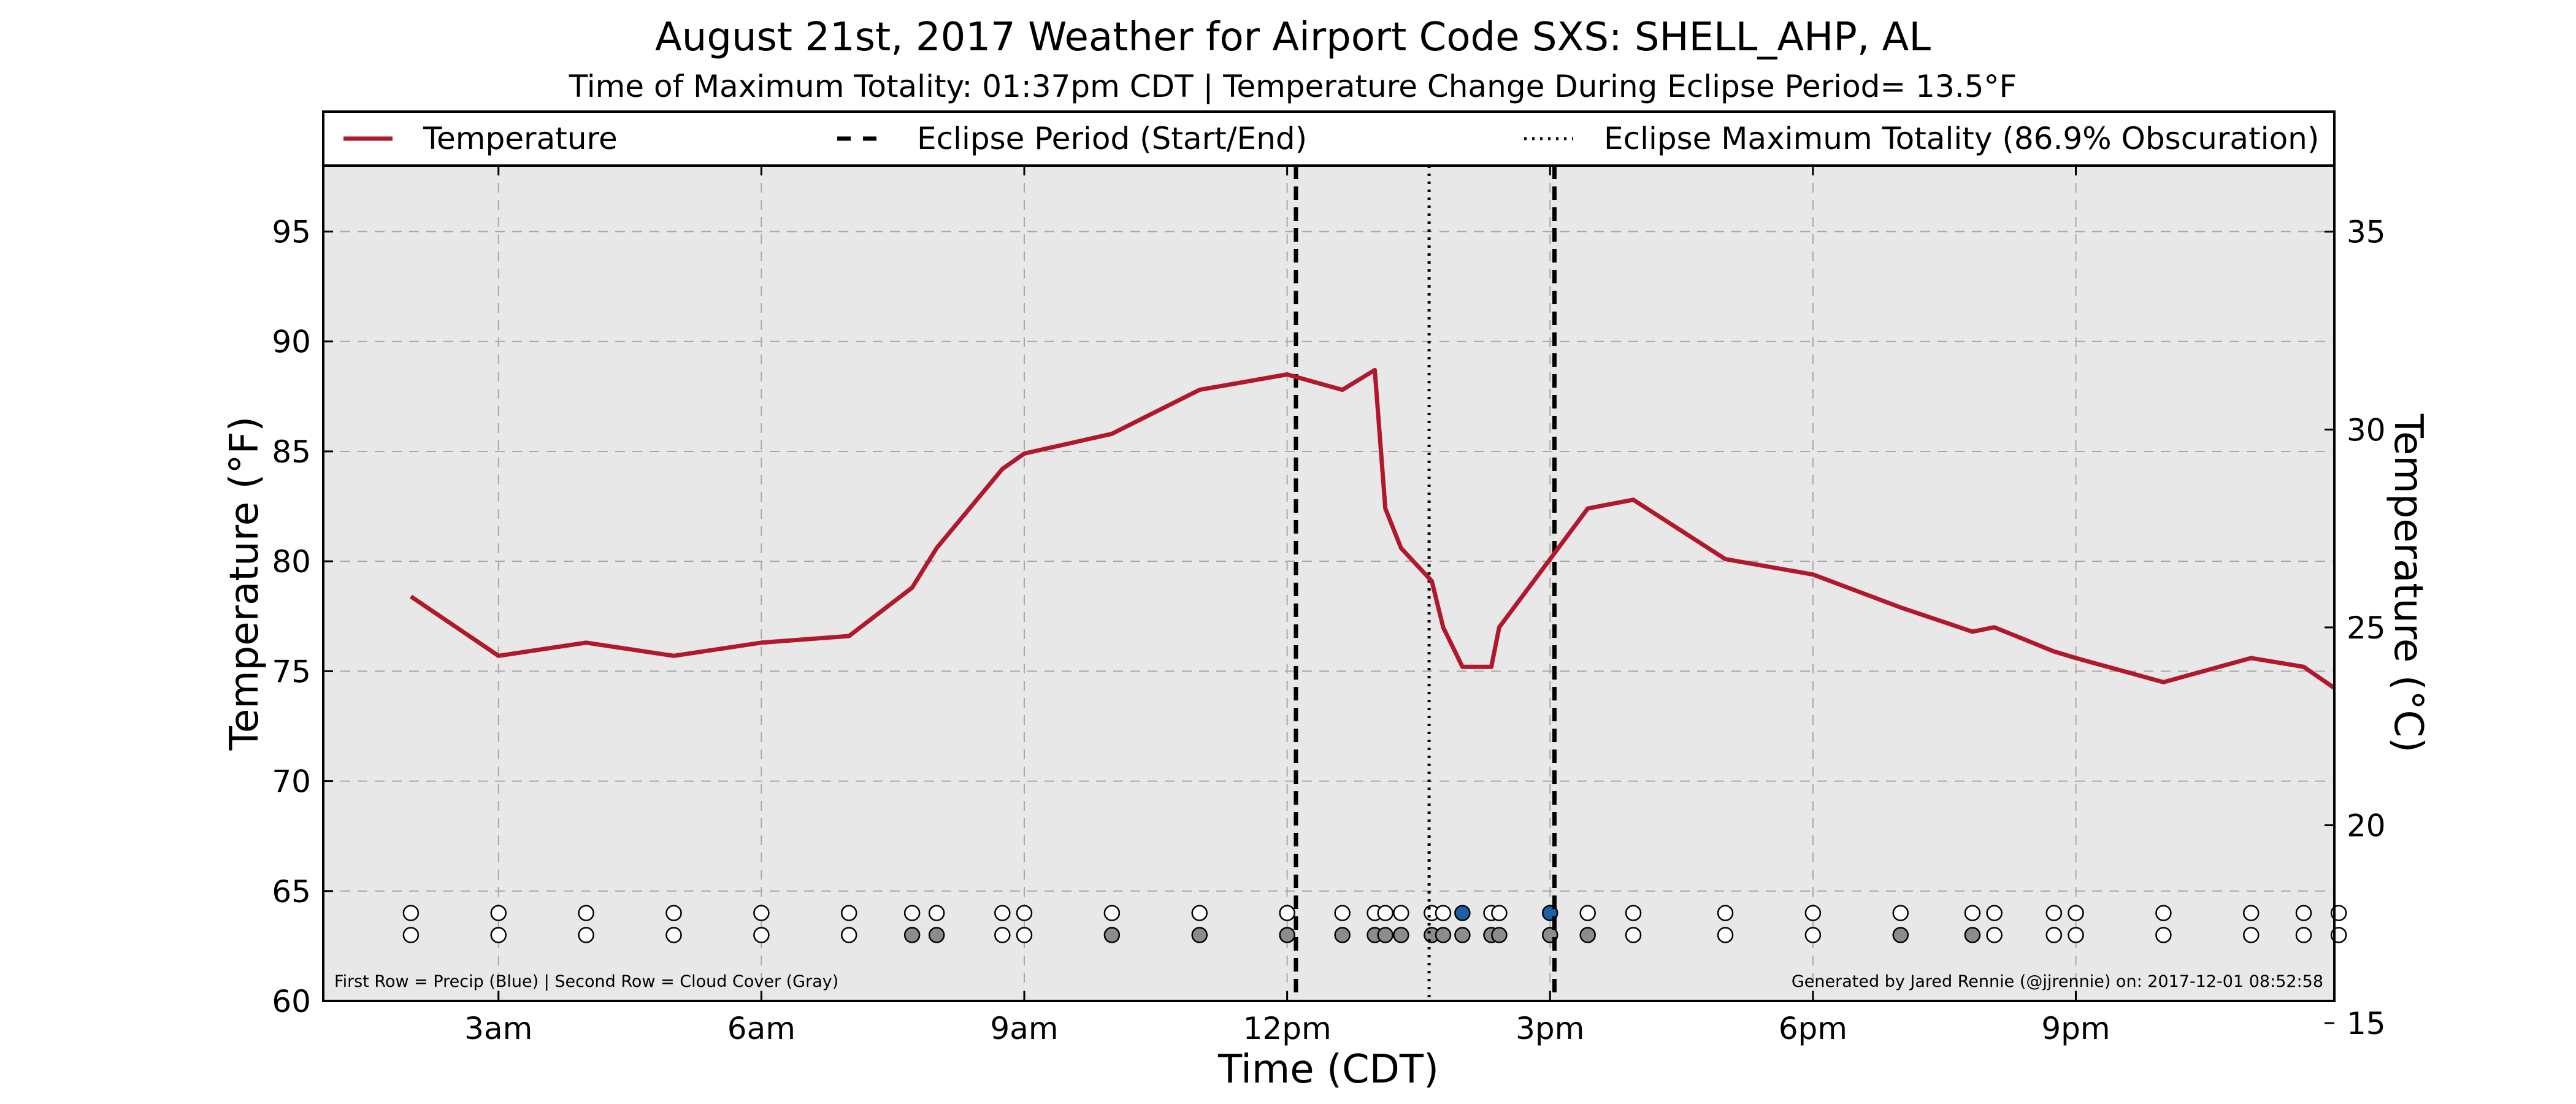 This screenshot has width=2576, height=1104. What do you see at coordinates (291, 782) in the screenshot?
I see `y-tick-label-2: 70` at bounding box center [291, 782].